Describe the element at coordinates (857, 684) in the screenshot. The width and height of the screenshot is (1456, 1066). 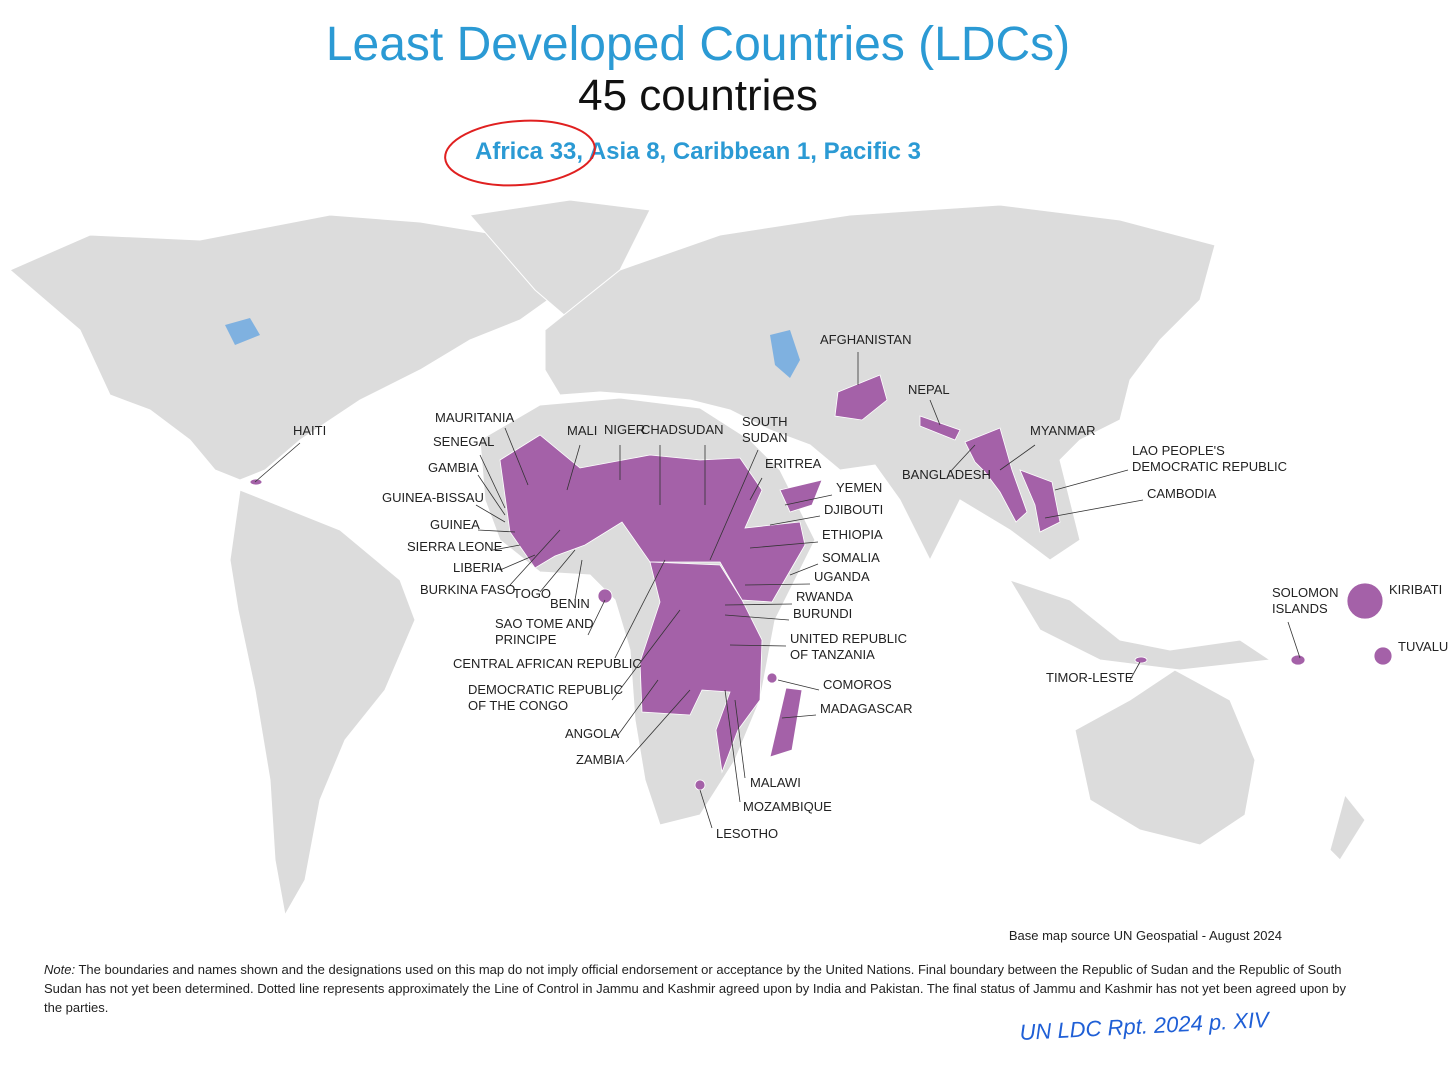
I see `country-label: COMOROS` at that location.